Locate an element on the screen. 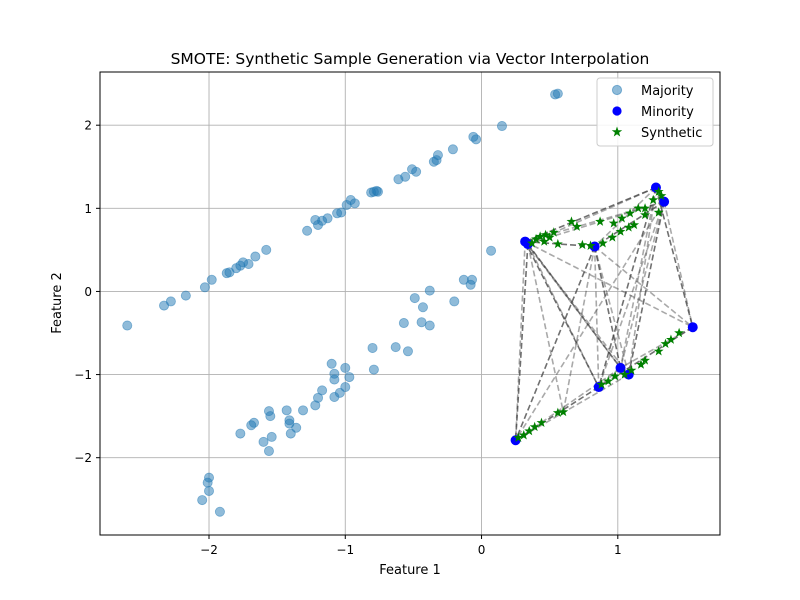 The height and width of the screenshot is (600, 800). legend-majority-label: Majority is located at coordinates (667, 91).